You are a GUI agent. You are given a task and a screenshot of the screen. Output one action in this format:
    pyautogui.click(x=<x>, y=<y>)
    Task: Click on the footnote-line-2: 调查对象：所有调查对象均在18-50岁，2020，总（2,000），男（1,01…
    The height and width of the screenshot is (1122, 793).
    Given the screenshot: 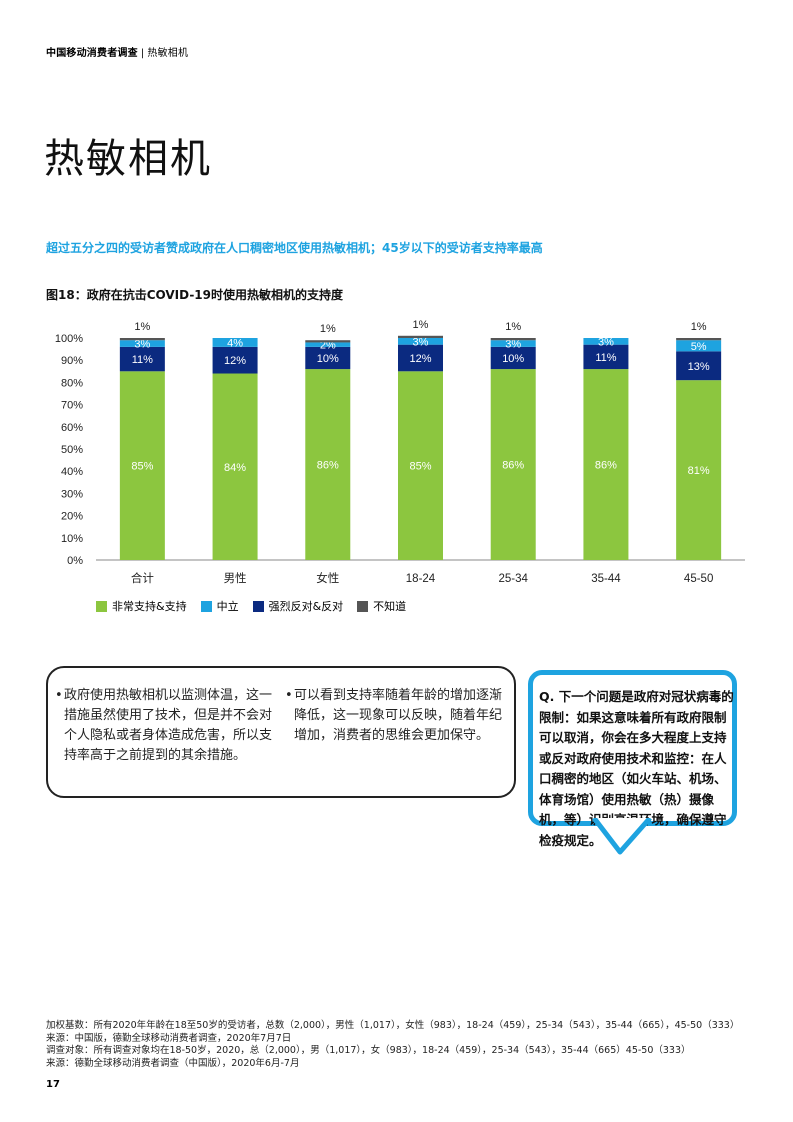 What is the action you would take?
    pyautogui.click(x=368, y=1050)
    